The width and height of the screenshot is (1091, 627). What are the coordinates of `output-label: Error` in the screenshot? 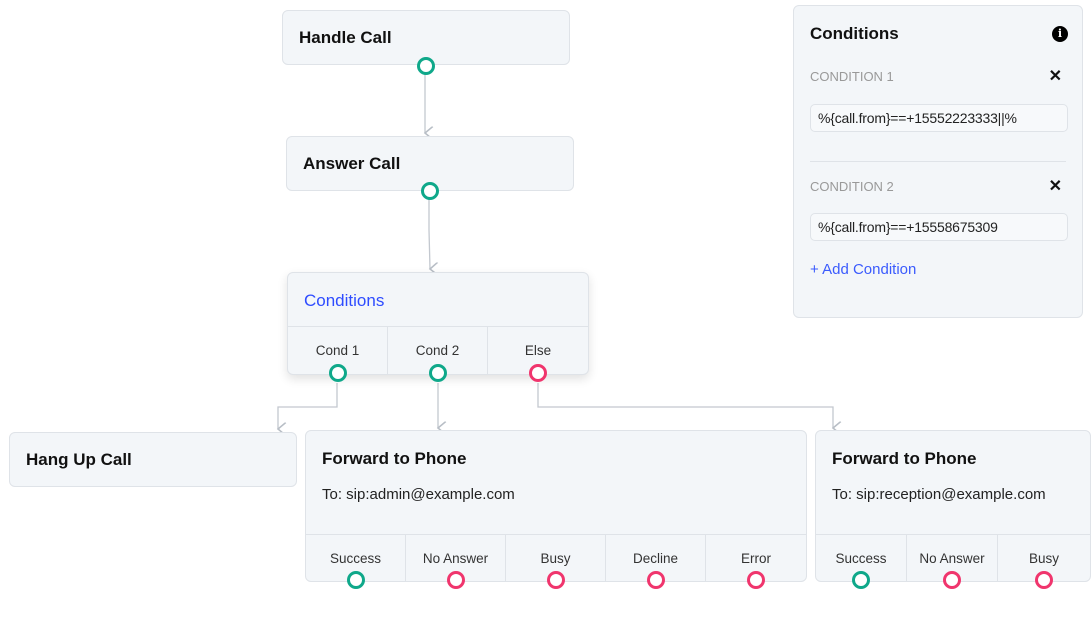 It's located at (756, 558).